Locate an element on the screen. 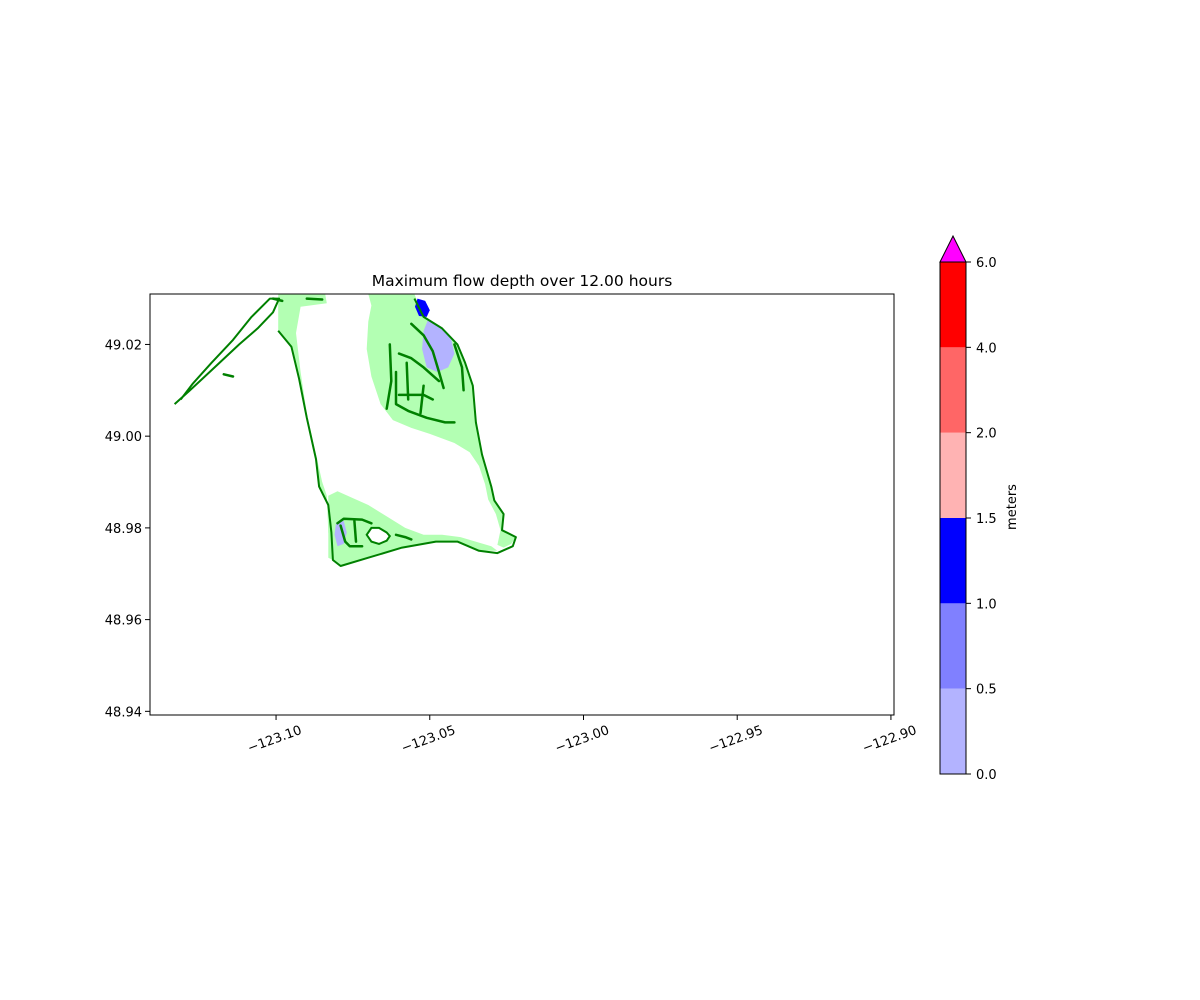  inundation-north-shallow-flooding is located at coordinates (438, 345).